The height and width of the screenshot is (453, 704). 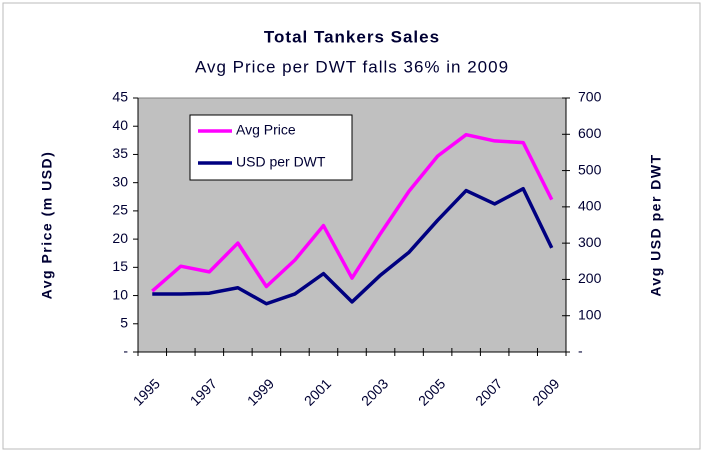 I want to click on y-tick-label: 20, so click(x=120, y=238).